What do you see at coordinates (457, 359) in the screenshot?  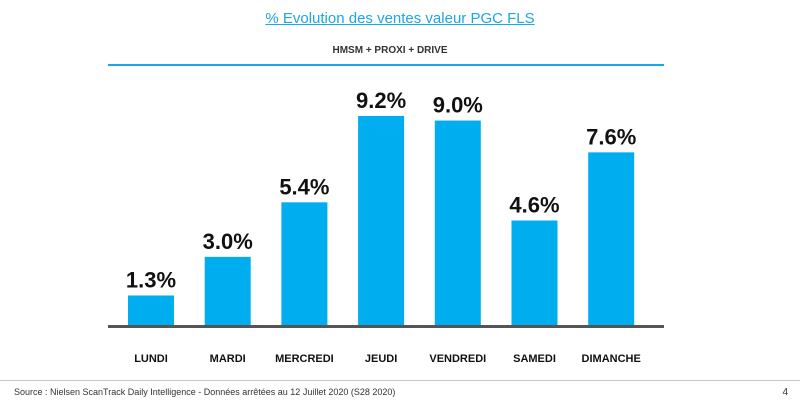 I see `x-tick-label-vendredi: VENDREDI` at bounding box center [457, 359].